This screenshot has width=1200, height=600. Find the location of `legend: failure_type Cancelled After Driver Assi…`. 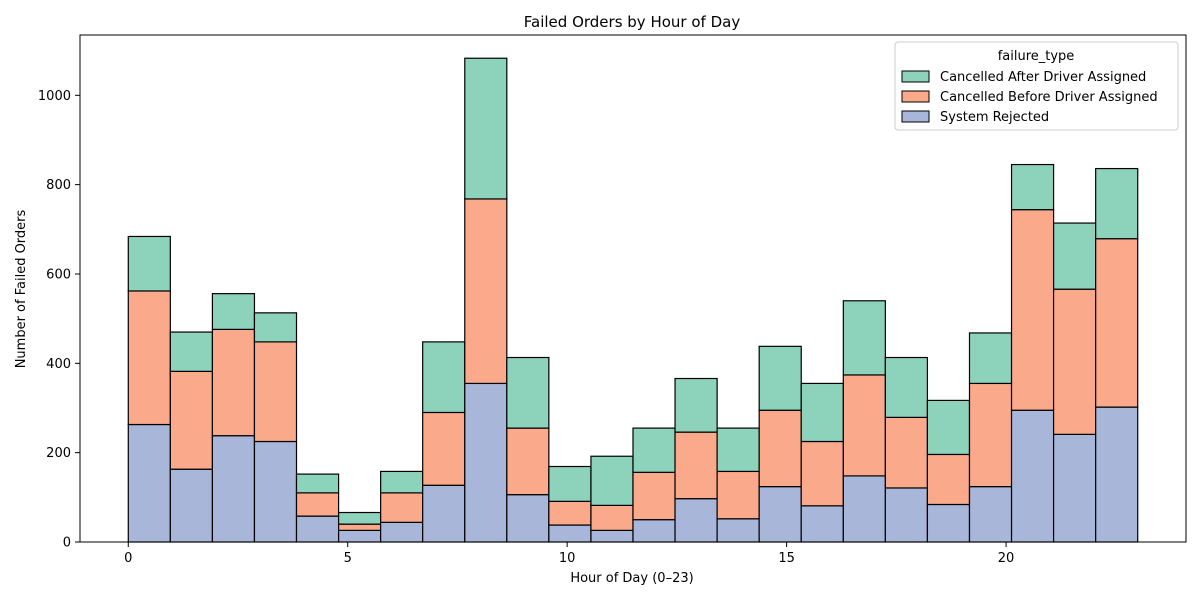

legend: failure_type Cancelled After Driver Assi… is located at coordinates (1036, 86).